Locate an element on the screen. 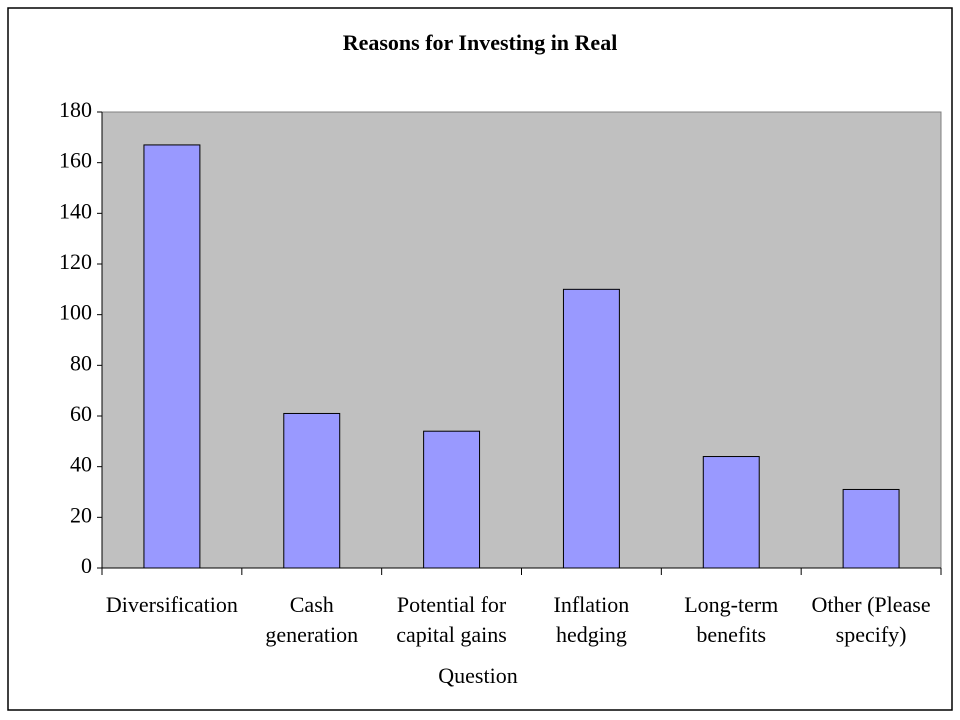 The width and height of the screenshot is (960, 720). x-tick-label: Long-term benefits is located at coordinates (731, 619).